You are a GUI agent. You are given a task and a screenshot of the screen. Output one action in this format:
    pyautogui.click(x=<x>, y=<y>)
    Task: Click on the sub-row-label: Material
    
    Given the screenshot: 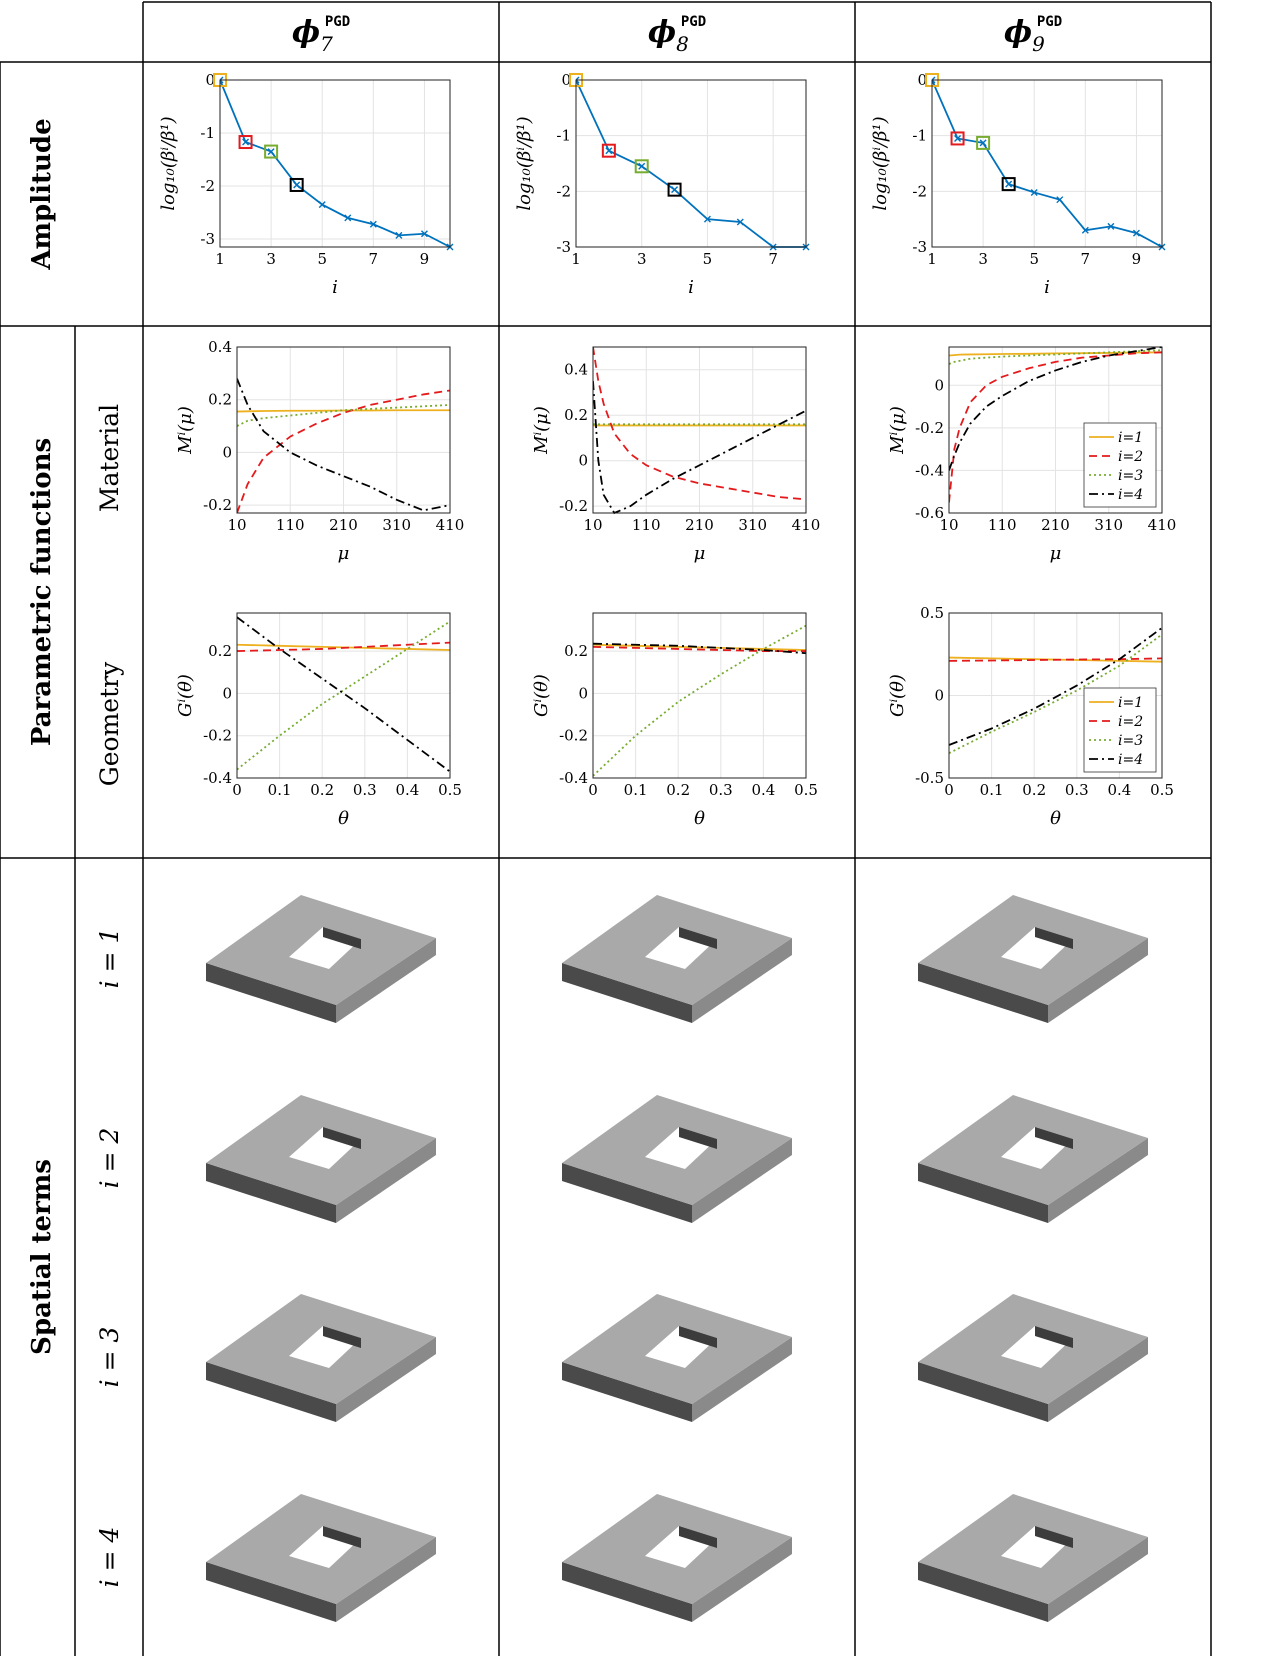 What is the action you would take?
    pyautogui.click(x=109, y=458)
    